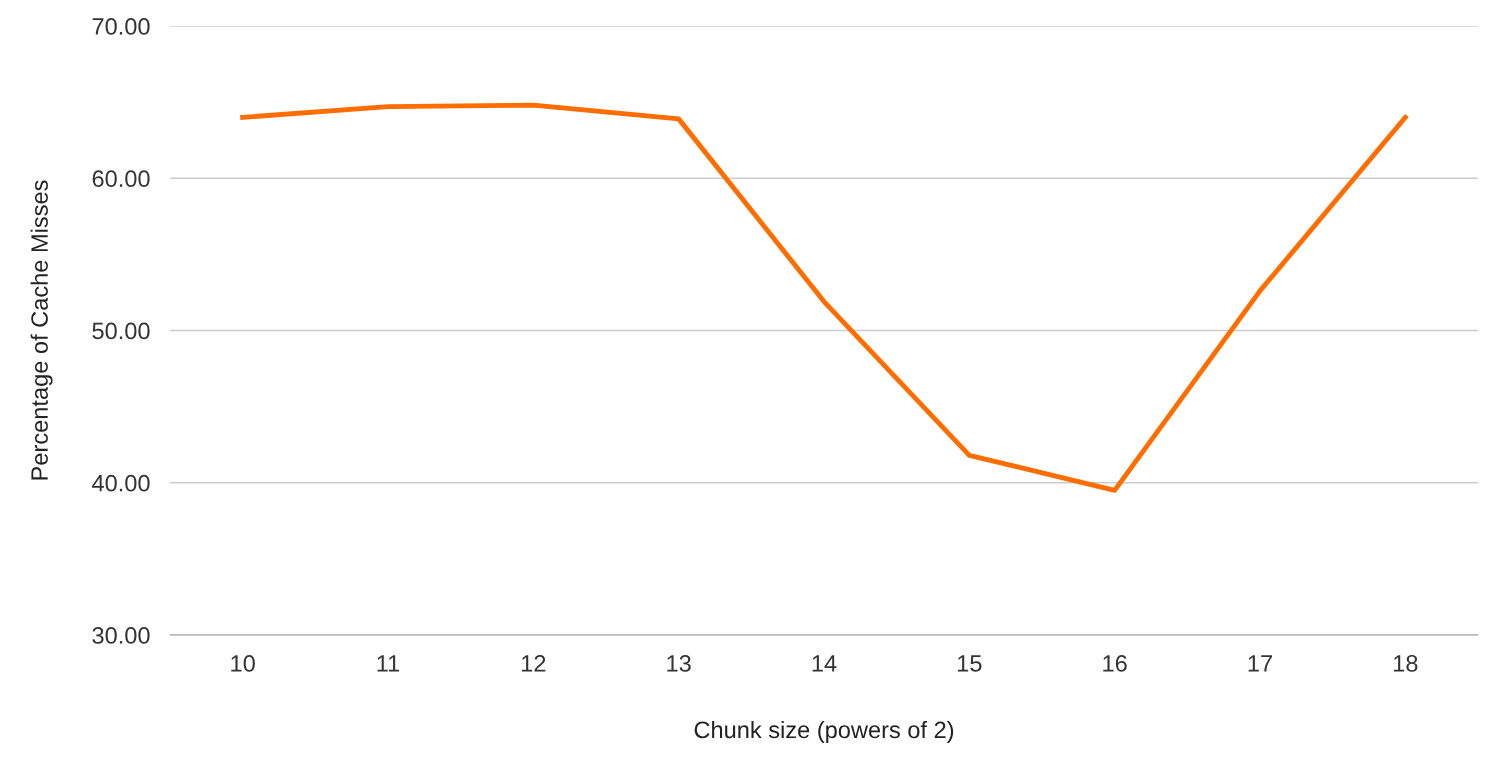 The image size is (1489, 757). I want to click on x-tick-label: 12, so click(534, 663).